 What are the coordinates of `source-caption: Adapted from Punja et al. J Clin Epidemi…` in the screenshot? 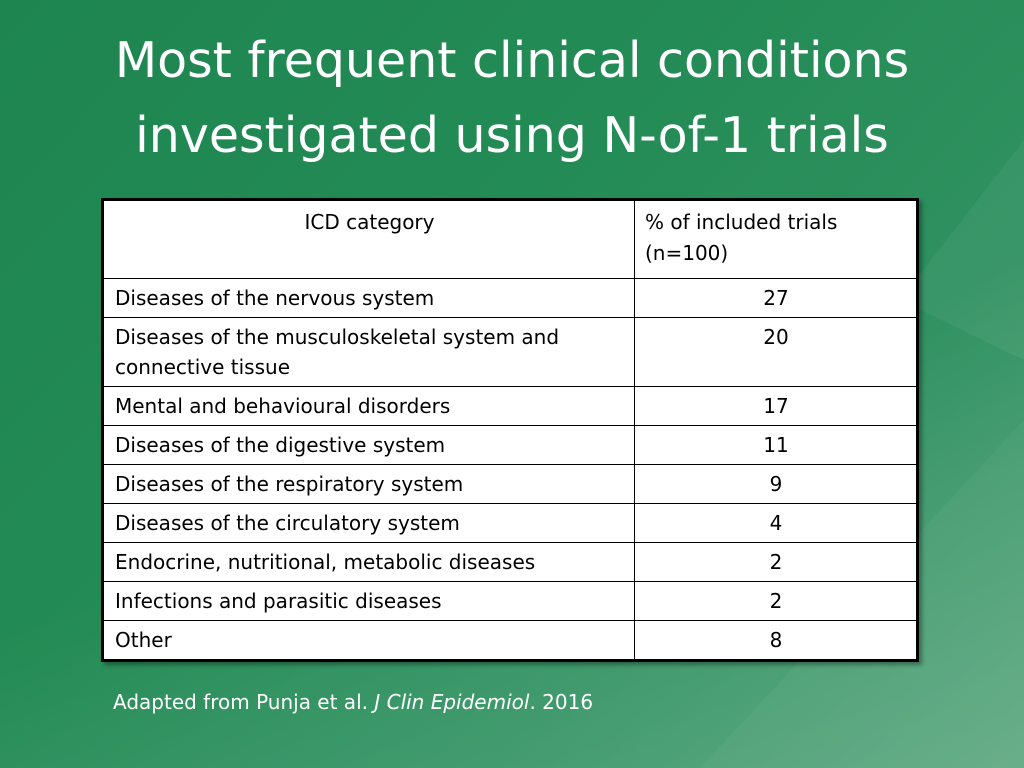 It's located at (353, 702).